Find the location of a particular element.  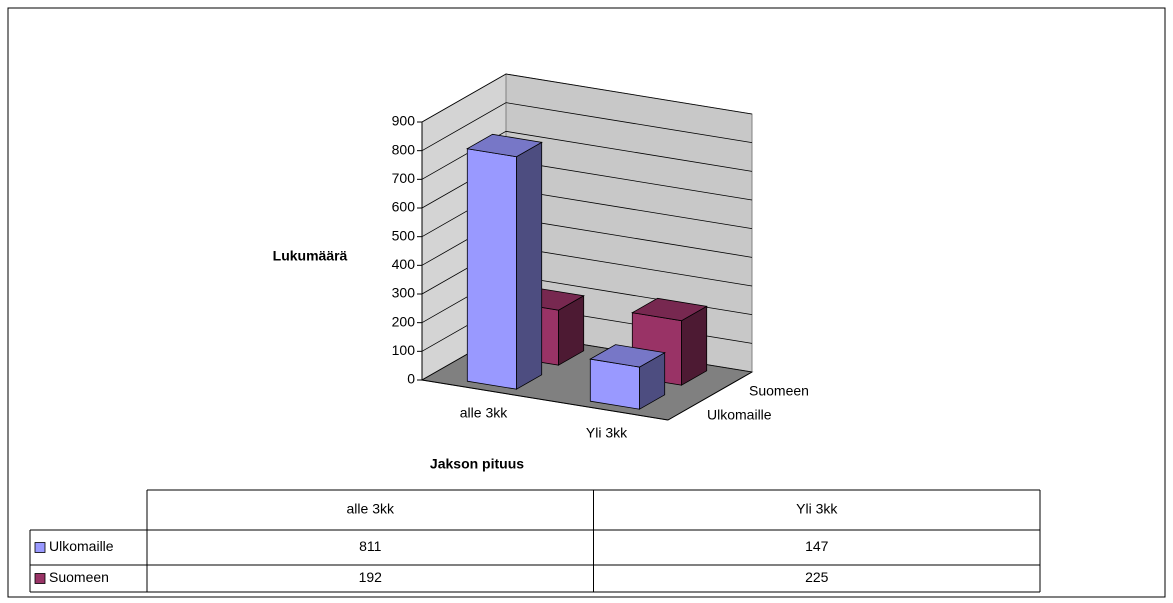

y-axis-title: Lukumäärä is located at coordinates (310, 256).